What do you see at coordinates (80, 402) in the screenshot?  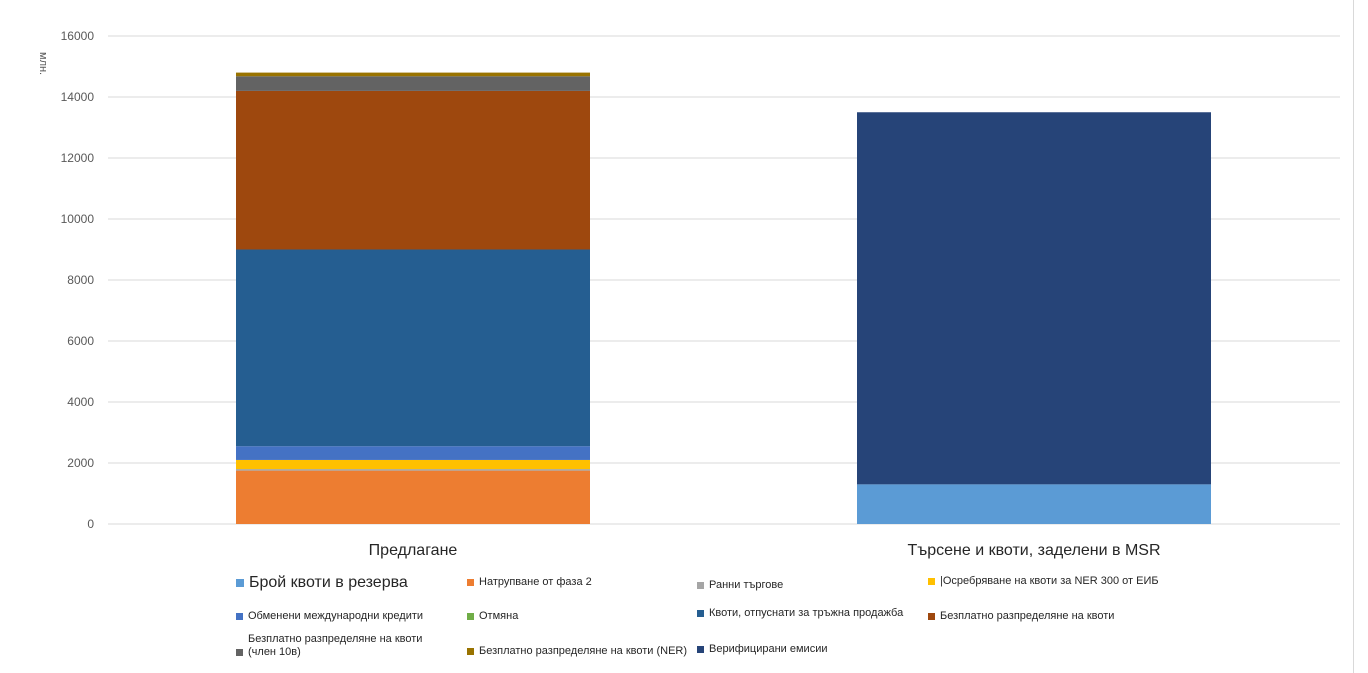 I see `y-tick-label: 4000` at bounding box center [80, 402].